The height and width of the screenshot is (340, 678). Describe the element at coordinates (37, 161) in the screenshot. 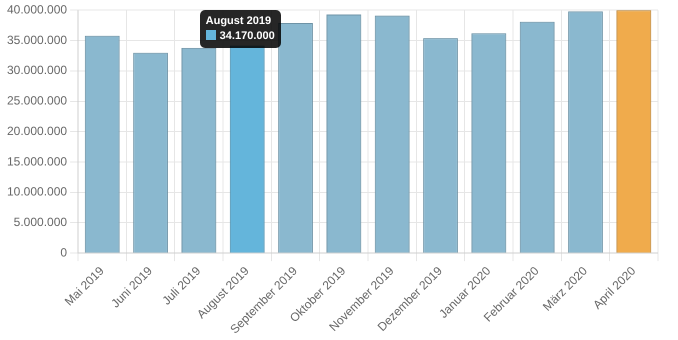

I see `y-tick-label: 15.000.000` at that location.